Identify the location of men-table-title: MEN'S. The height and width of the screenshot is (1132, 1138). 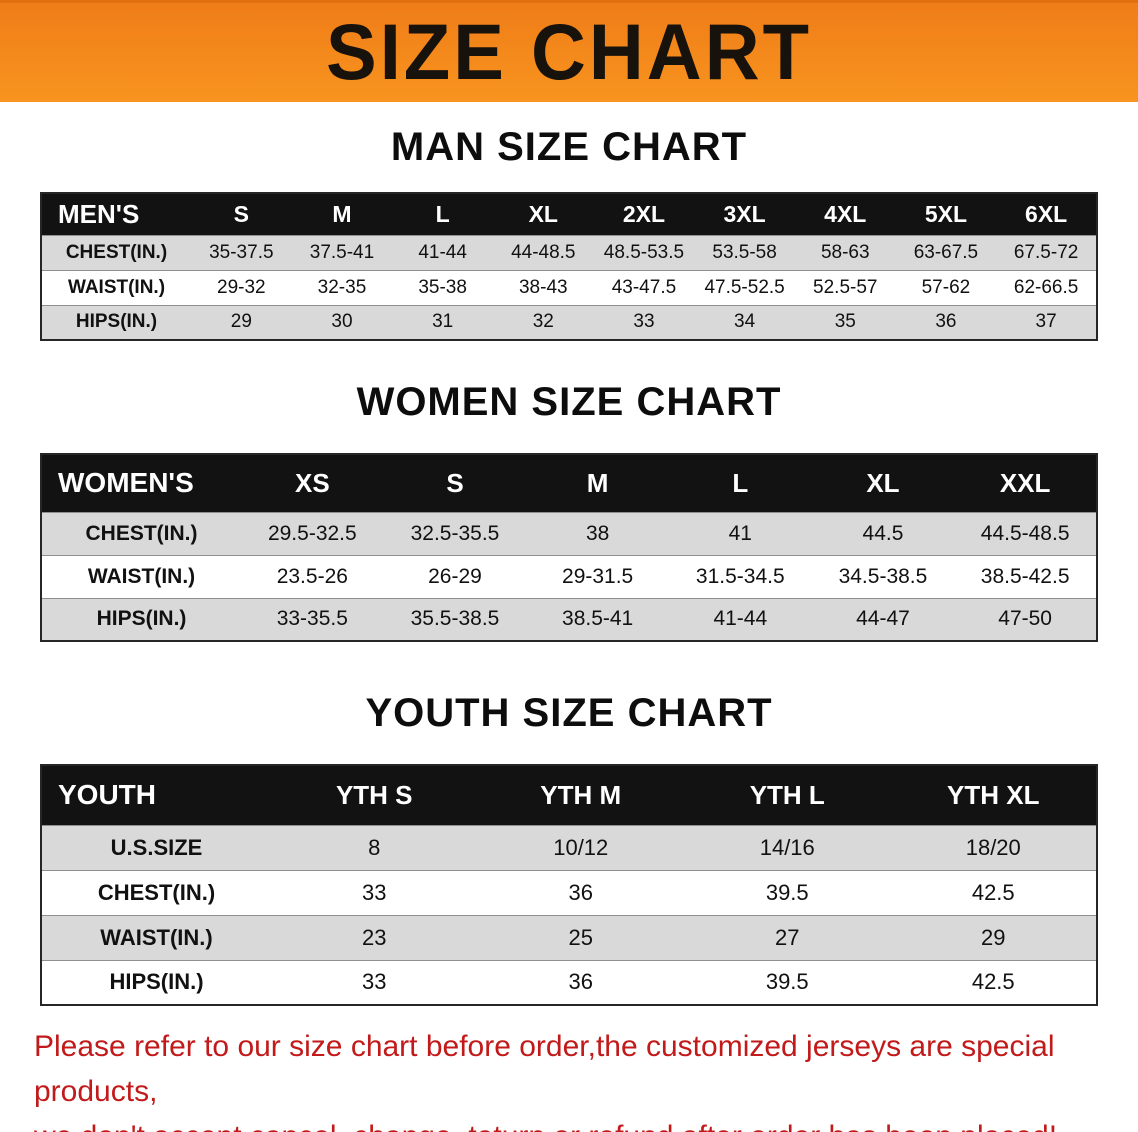
(116, 214).